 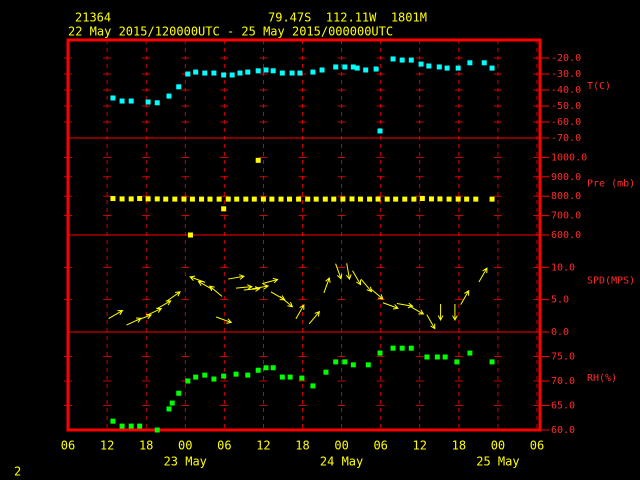 What do you see at coordinates (566, 235) in the screenshot?
I see `y-tick-label: 600.0` at bounding box center [566, 235].